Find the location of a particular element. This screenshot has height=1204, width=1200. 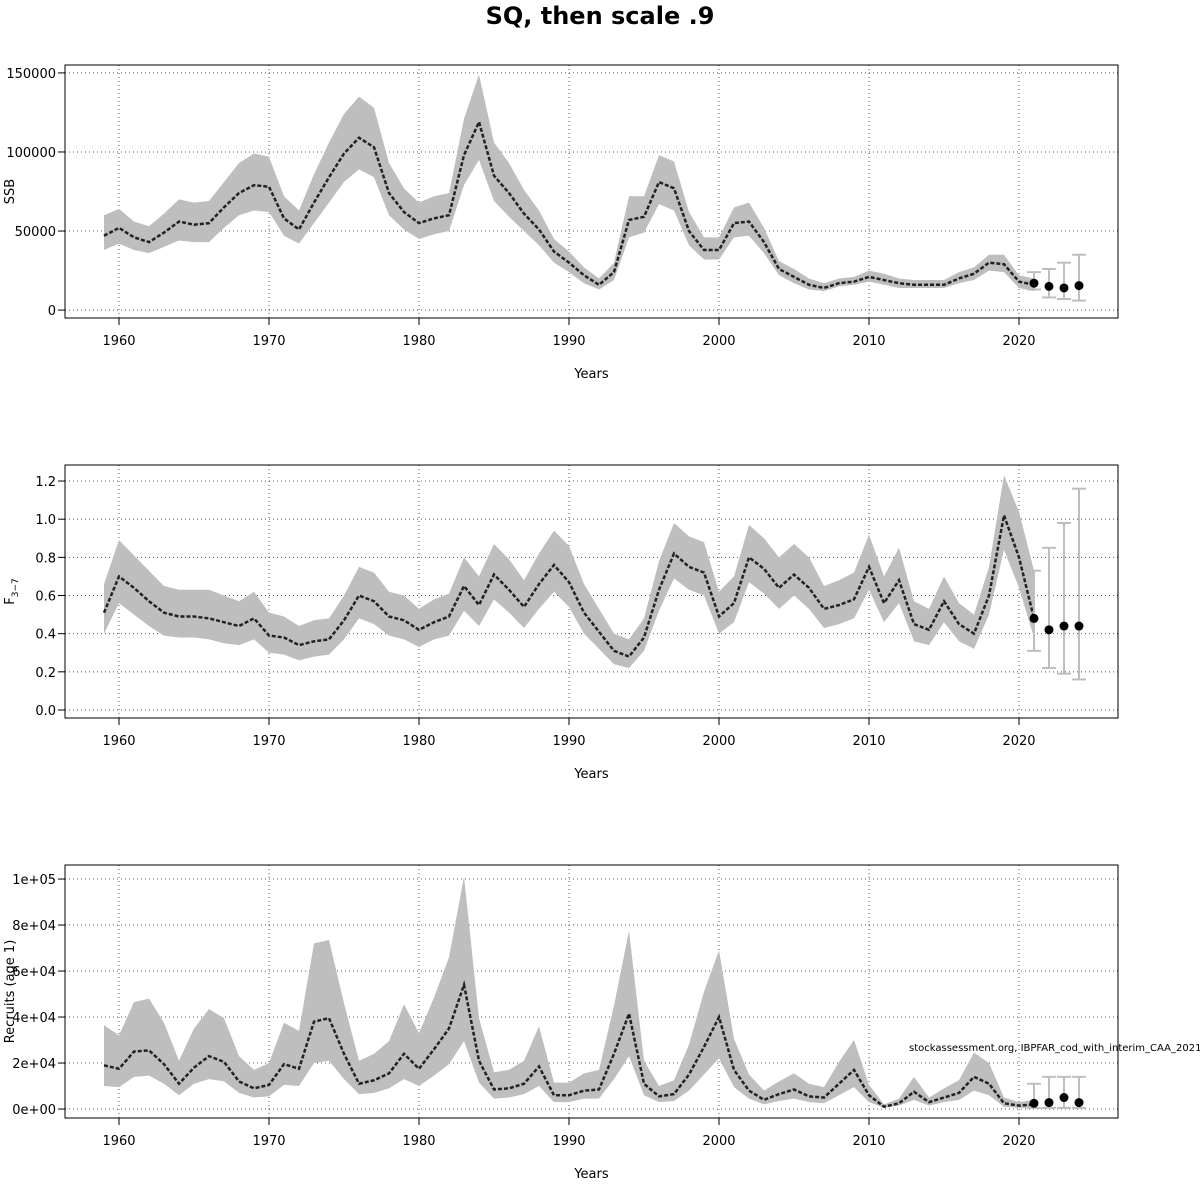

figure-title: SQ, then scale .9 is located at coordinates (600, 16).